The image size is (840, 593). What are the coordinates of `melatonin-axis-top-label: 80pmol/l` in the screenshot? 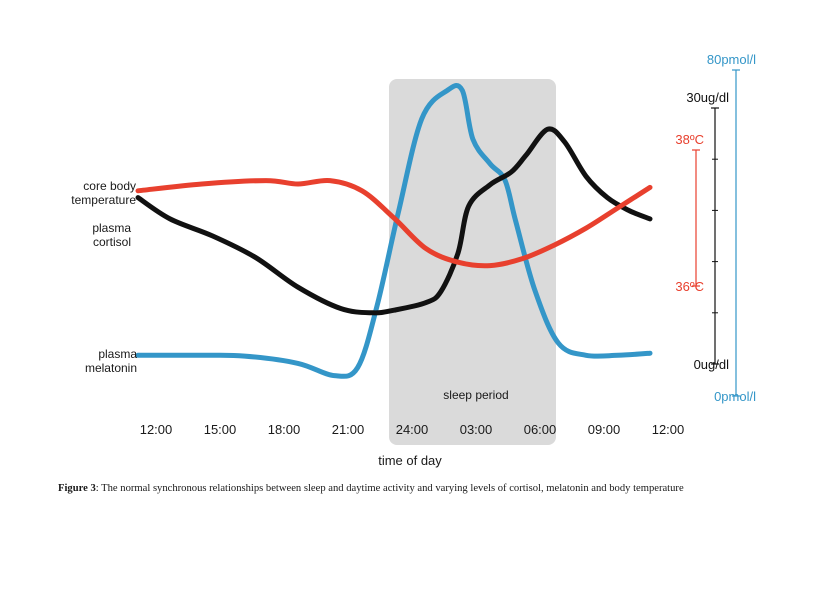 It's located at (731, 59).